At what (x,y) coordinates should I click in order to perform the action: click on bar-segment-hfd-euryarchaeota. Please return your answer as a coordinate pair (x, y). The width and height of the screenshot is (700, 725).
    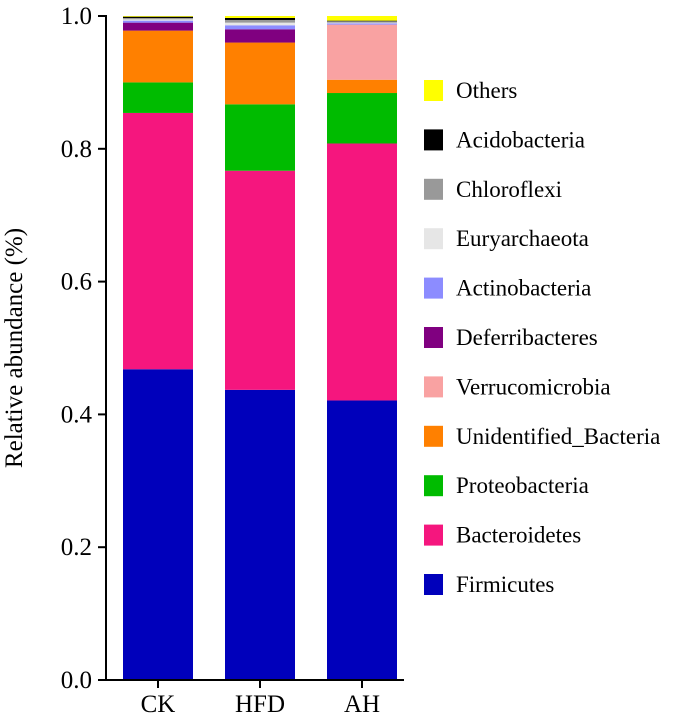
    Looking at the image, I should click on (260, 24).